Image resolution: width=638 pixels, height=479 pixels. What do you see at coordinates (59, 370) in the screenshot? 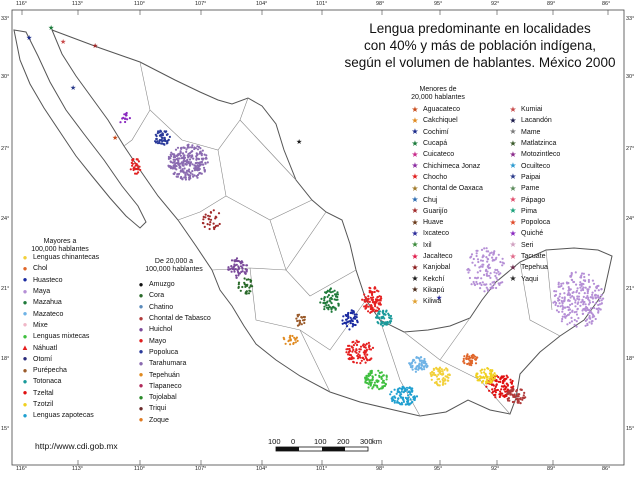
I see `legend-item: ● Purépecha` at bounding box center [59, 370].